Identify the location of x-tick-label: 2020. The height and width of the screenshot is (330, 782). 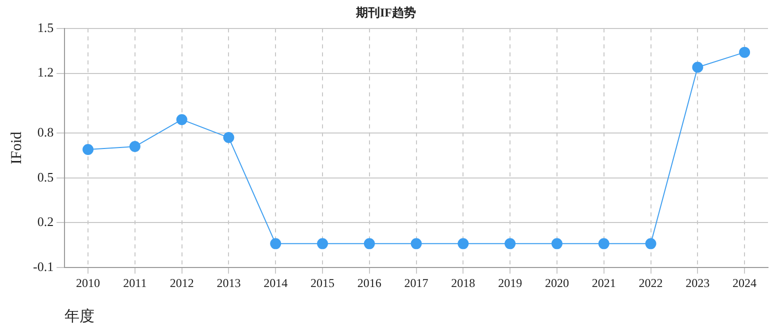
(556, 283).